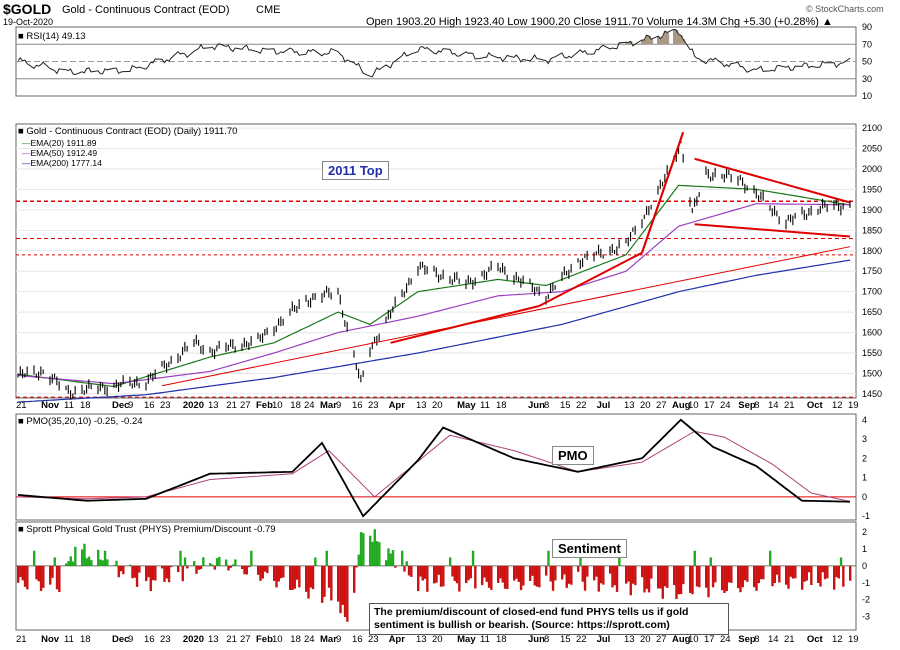  What do you see at coordinates (338, 405) in the screenshot?
I see `x-axis-label: 9` at bounding box center [338, 405].